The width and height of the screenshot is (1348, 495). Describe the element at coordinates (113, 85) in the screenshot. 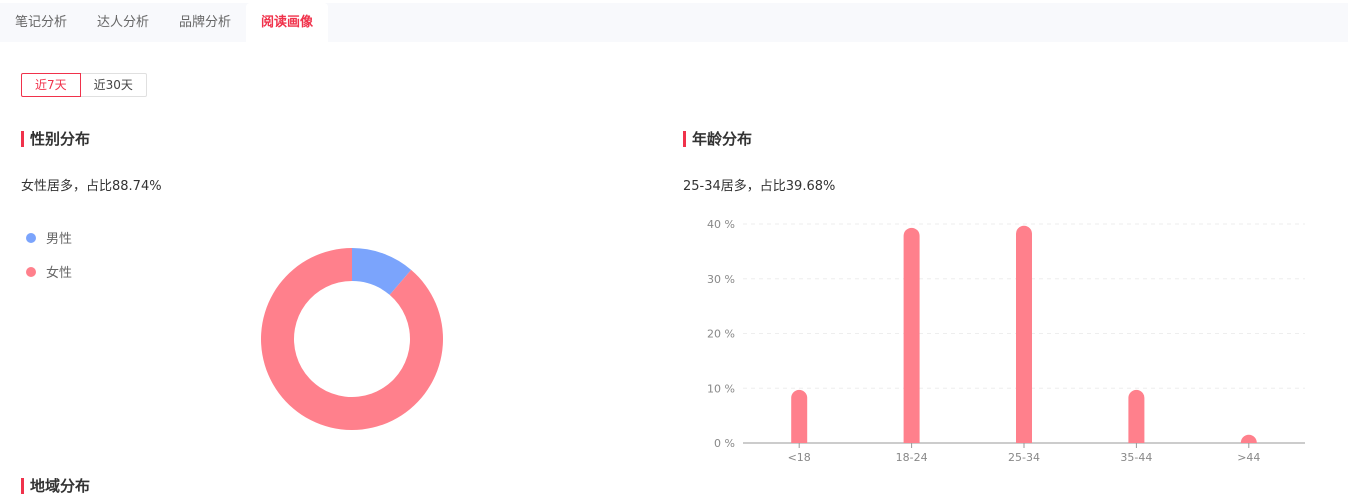

I see `range-30d-button: 近30天` at that location.